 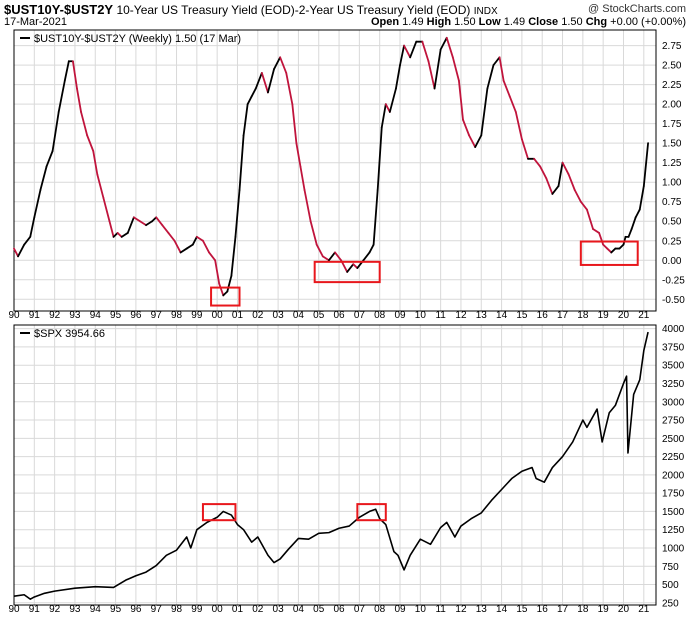 What do you see at coordinates (465, 22) in the screenshot?
I see `high-value: 1.50` at bounding box center [465, 22].